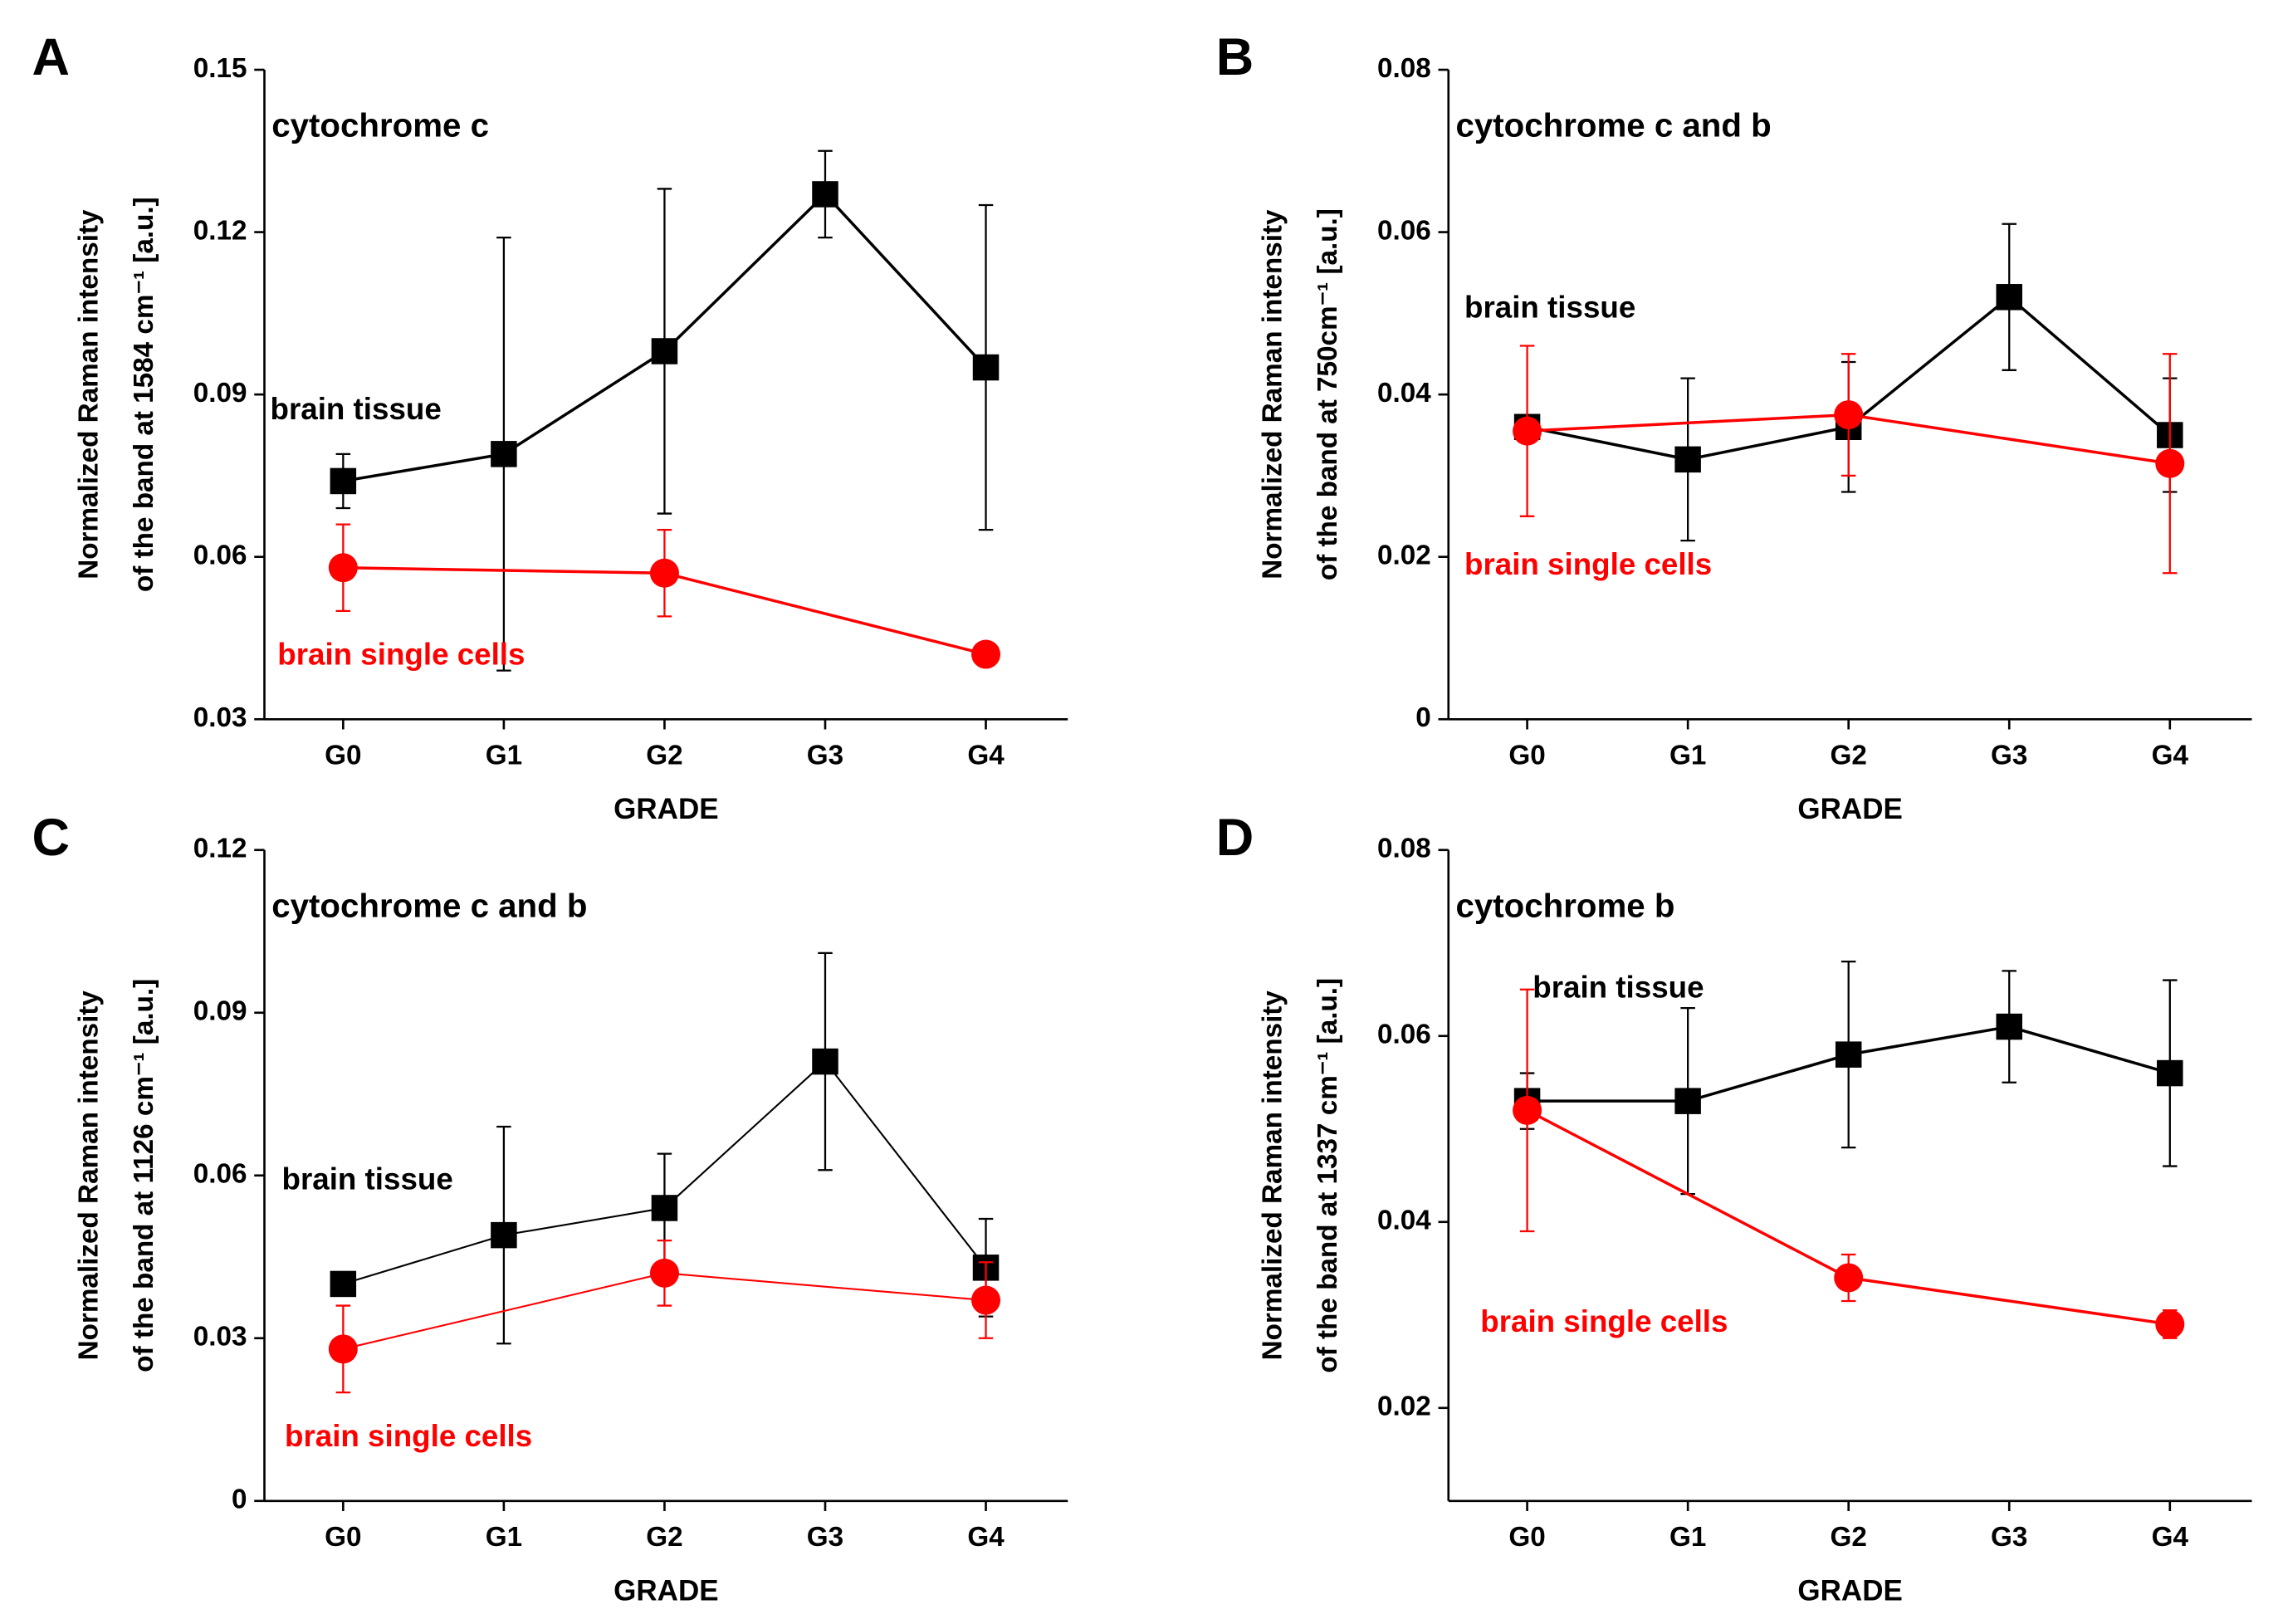 This screenshot has height=1624, width=2278. I want to click on chart-title: cytochrome b, so click(1565, 905).